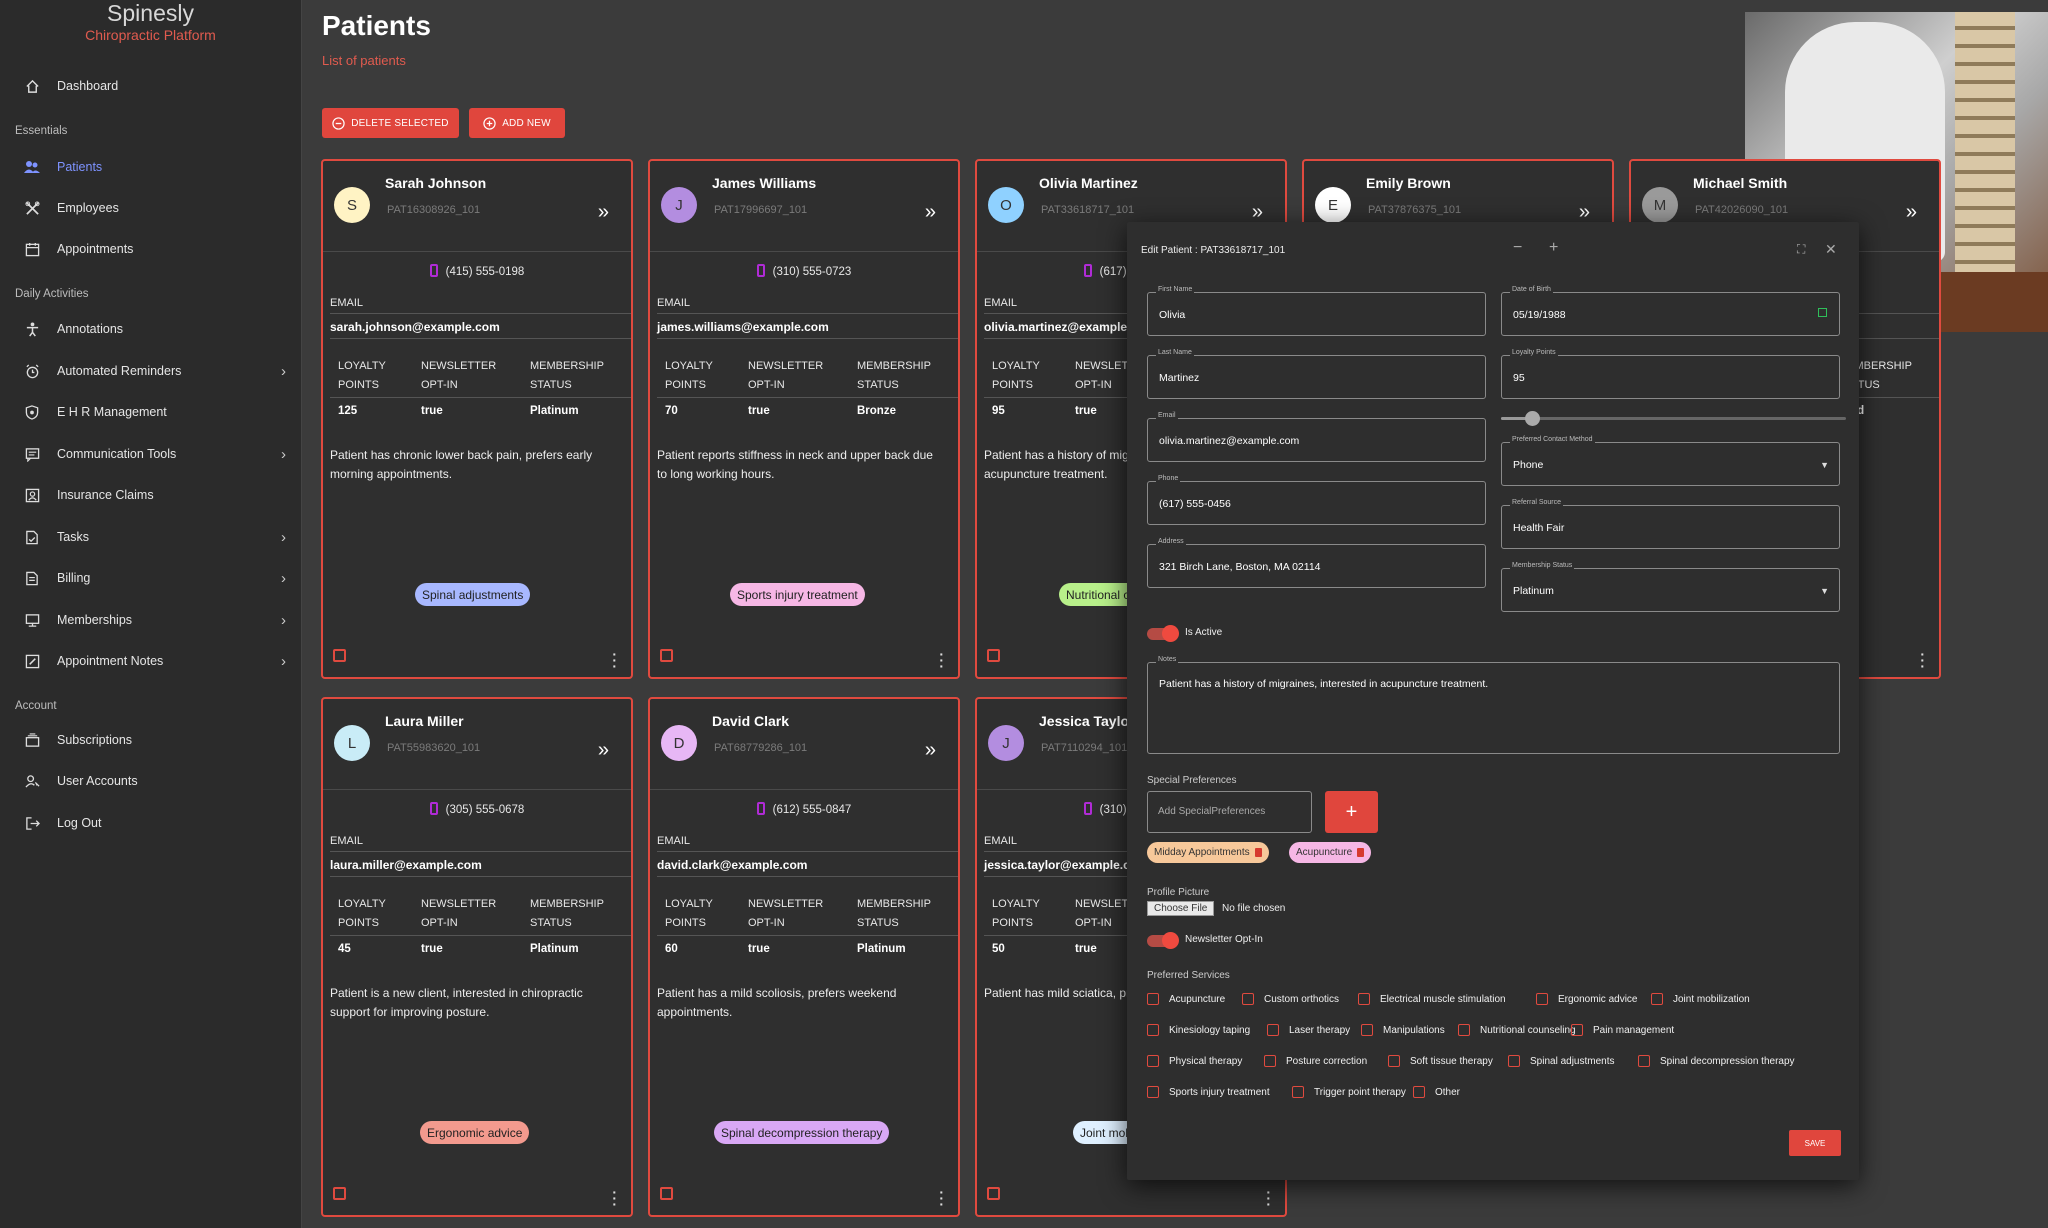 Image resolution: width=2048 pixels, height=1228 pixels. Describe the element at coordinates (1088, 210) in the screenshot. I see `patient-id: PAT33618717_101` at that location.